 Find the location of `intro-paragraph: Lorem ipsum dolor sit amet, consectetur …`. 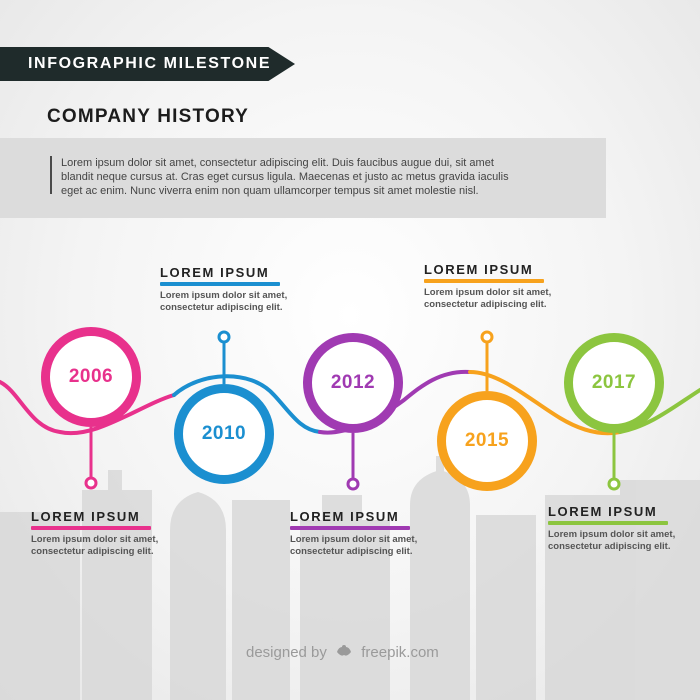

intro-paragraph: Lorem ipsum dolor sit amet, consectetur … is located at coordinates (326, 177).